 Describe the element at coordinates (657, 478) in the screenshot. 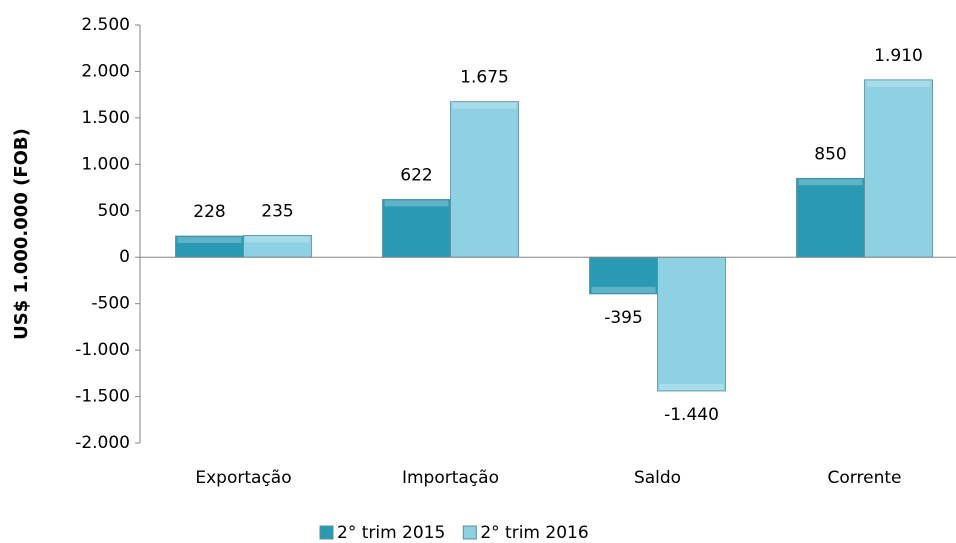

I see `x-tick-label: Saldo` at that location.